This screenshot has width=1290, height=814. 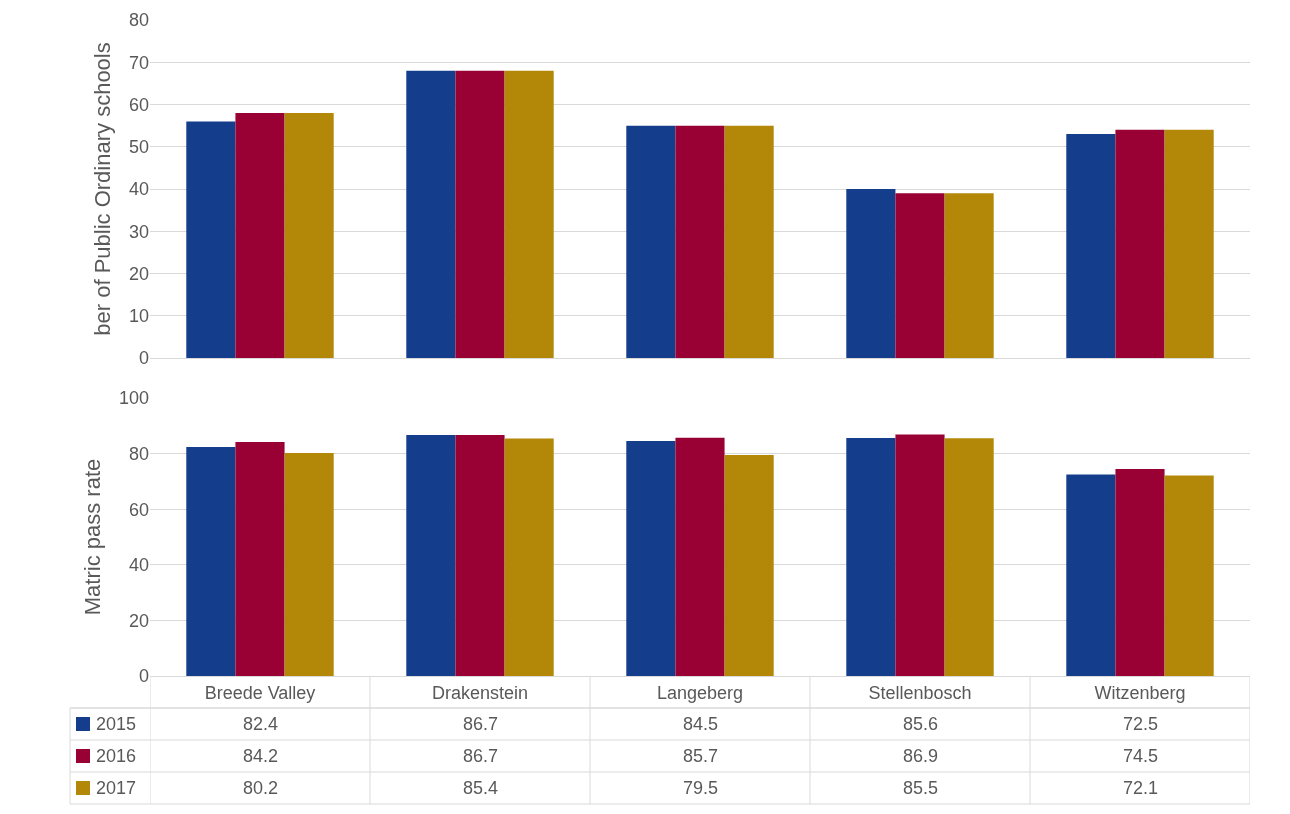 What do you see at coordinates (481, 788) in the screenshot?
I see `data-label: 85.4` at bounding box center [481, 788].